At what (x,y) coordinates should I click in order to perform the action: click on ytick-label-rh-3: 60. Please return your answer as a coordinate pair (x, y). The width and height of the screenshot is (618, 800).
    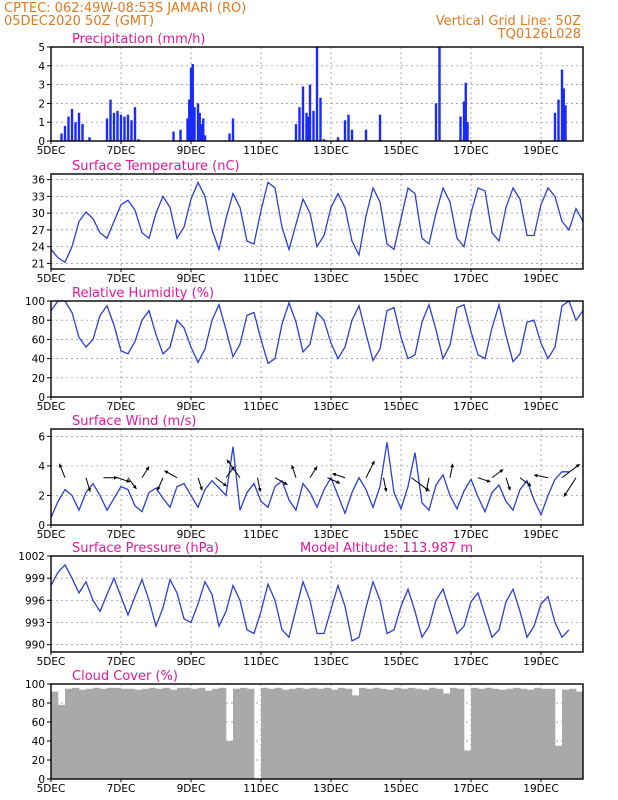
    Looking at the image, I should click on (38, 340).